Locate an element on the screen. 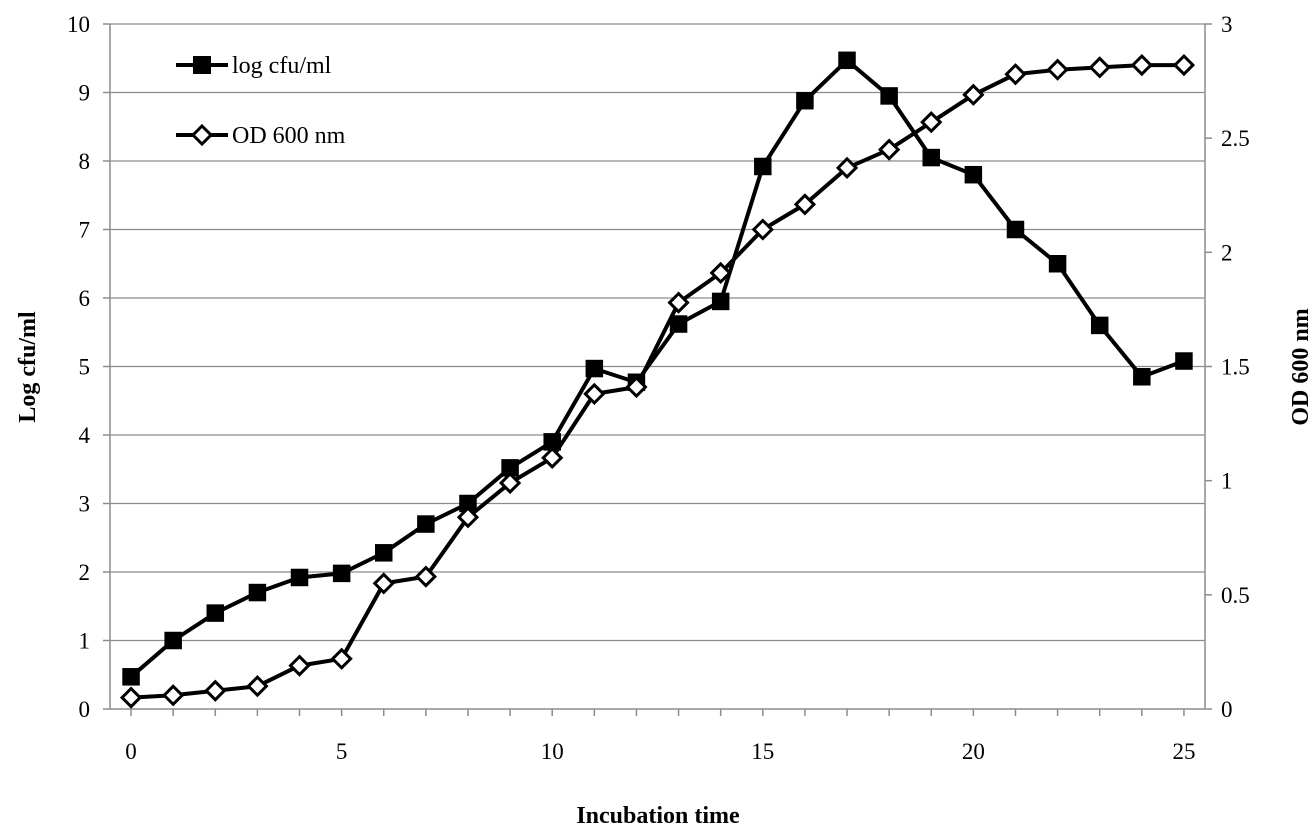 Image resolution: width=1315 pixels, height=826 pixels. y-tick-label: 5 is located at coordinates (85, 367).